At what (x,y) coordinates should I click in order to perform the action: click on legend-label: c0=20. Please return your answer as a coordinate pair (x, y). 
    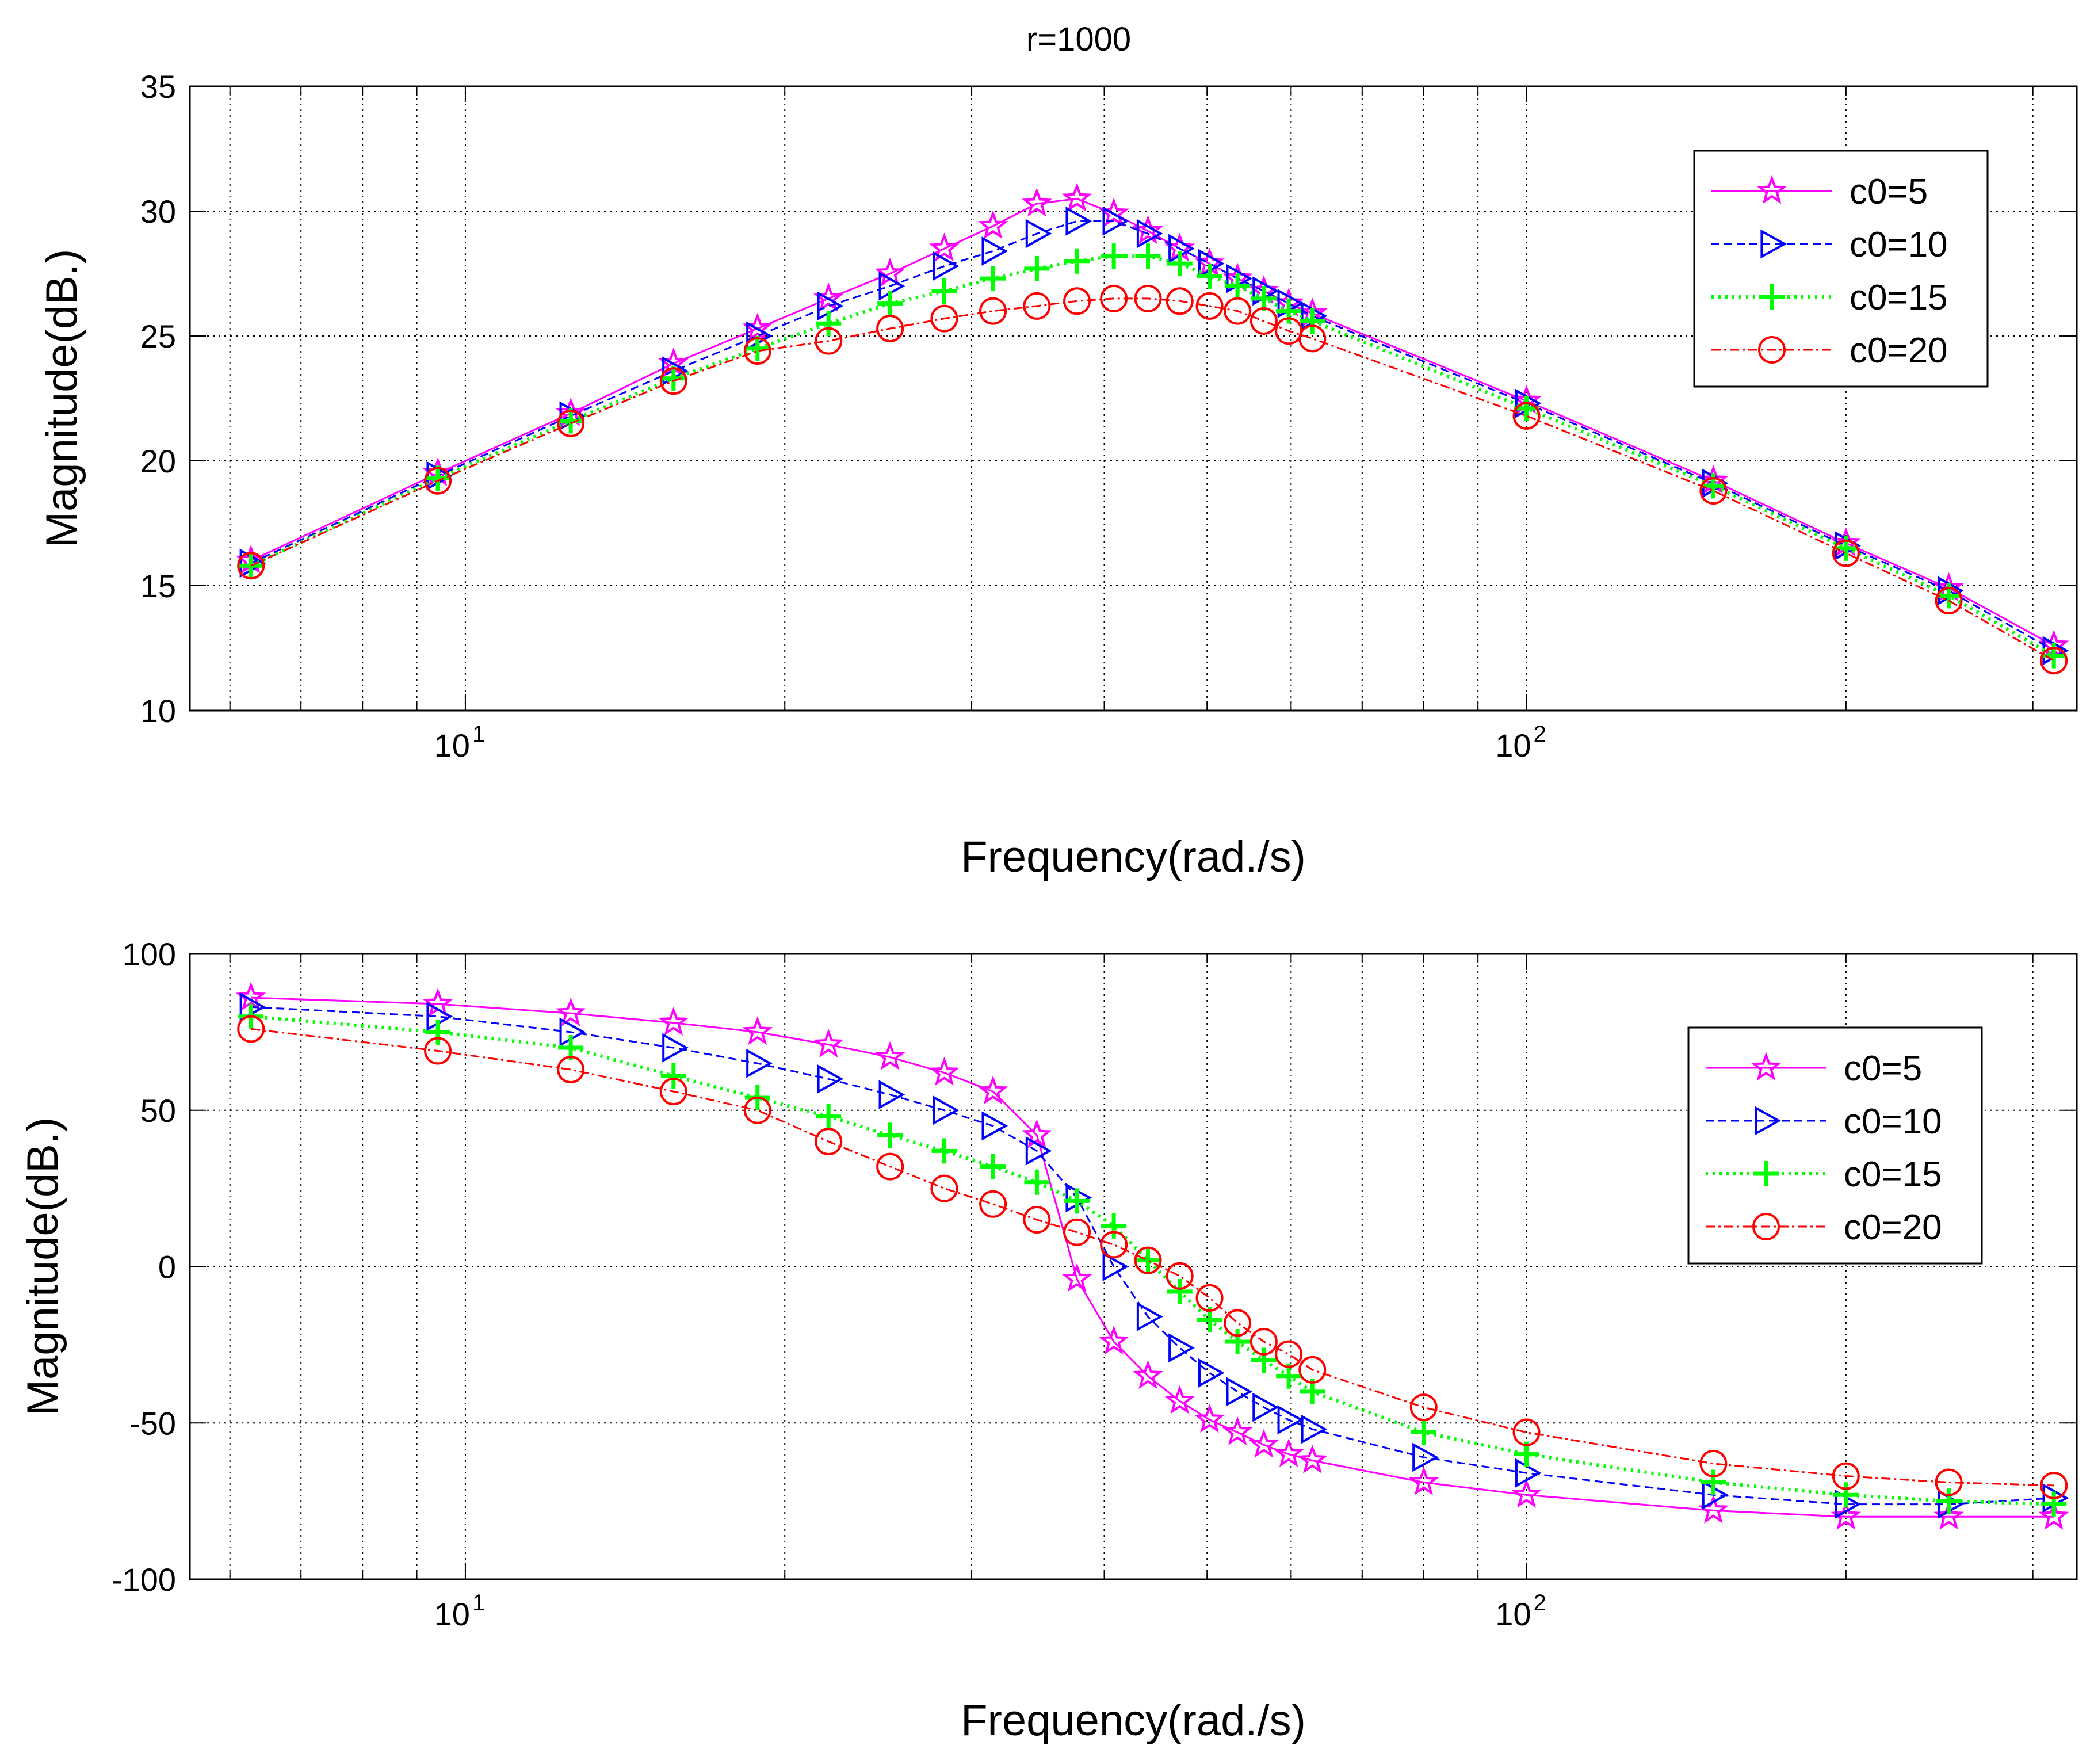
    Looking at the image, I should click on (1893, 1227).